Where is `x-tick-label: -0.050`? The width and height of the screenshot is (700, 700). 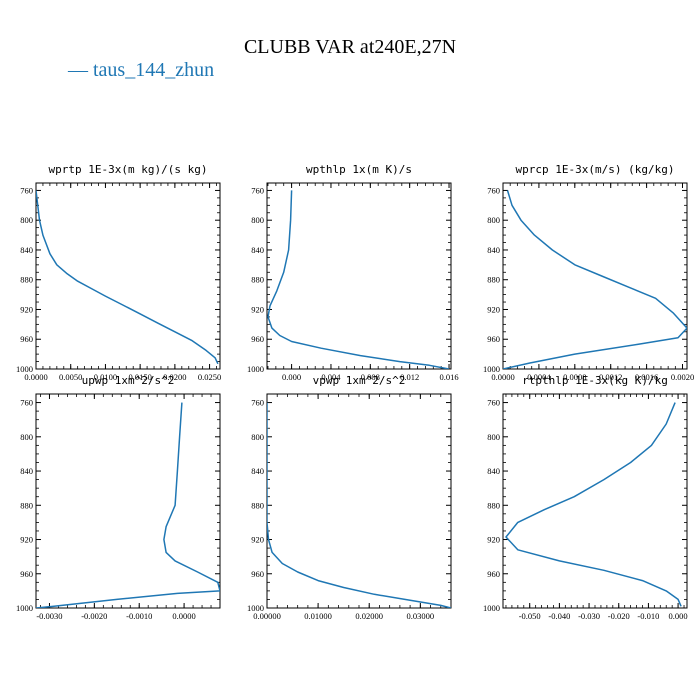
x-tick-label: -0.050 is located at coordinates (530, 616).